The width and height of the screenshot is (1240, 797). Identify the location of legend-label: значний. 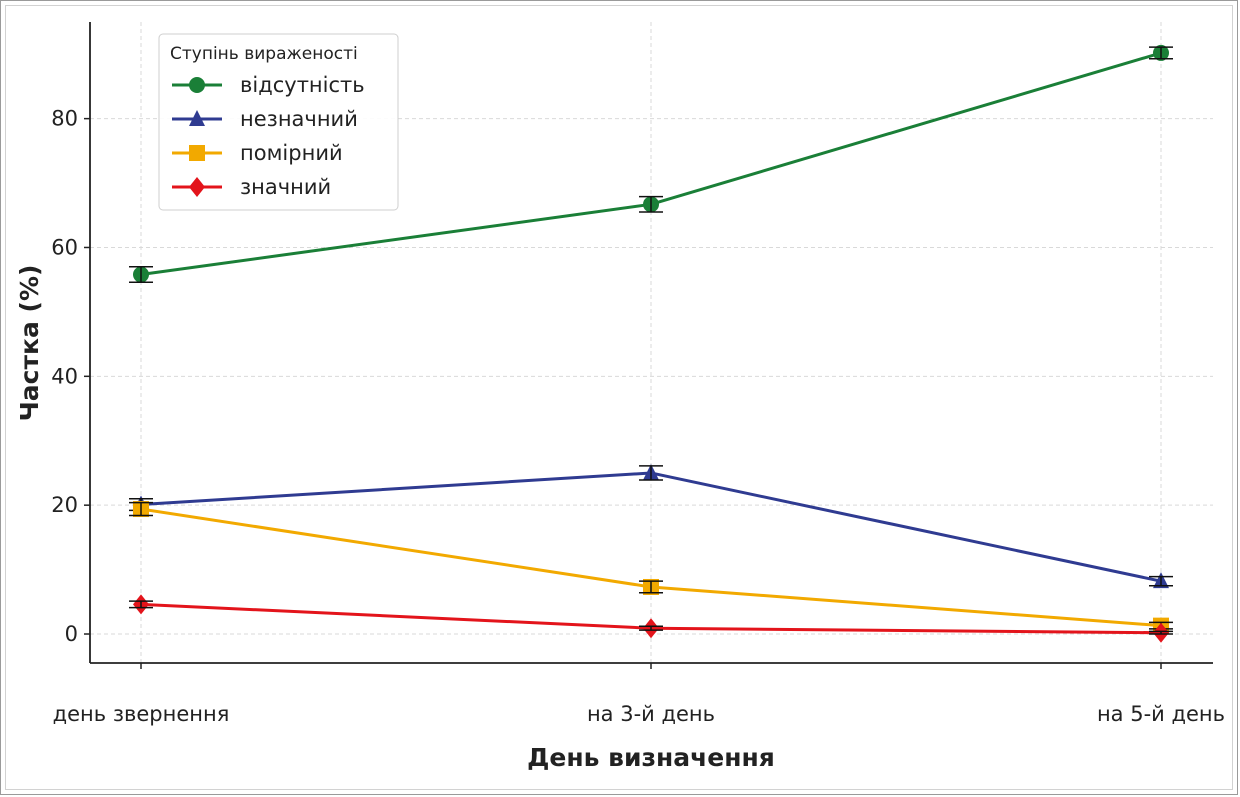
(285, 187).